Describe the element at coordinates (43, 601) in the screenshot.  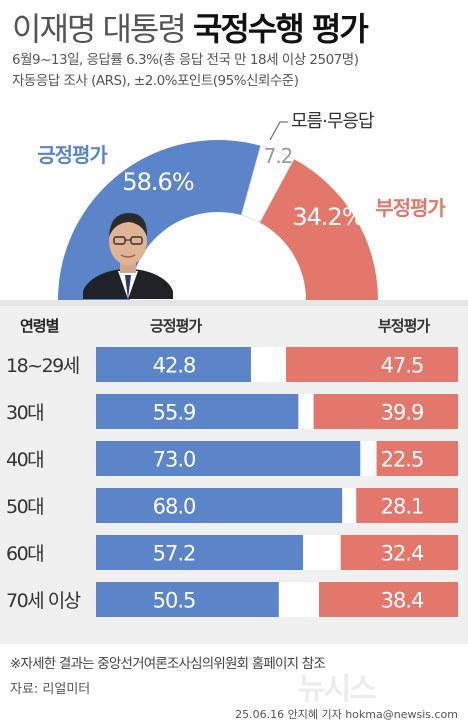
I see `category-label: 70세 이상` at that location.